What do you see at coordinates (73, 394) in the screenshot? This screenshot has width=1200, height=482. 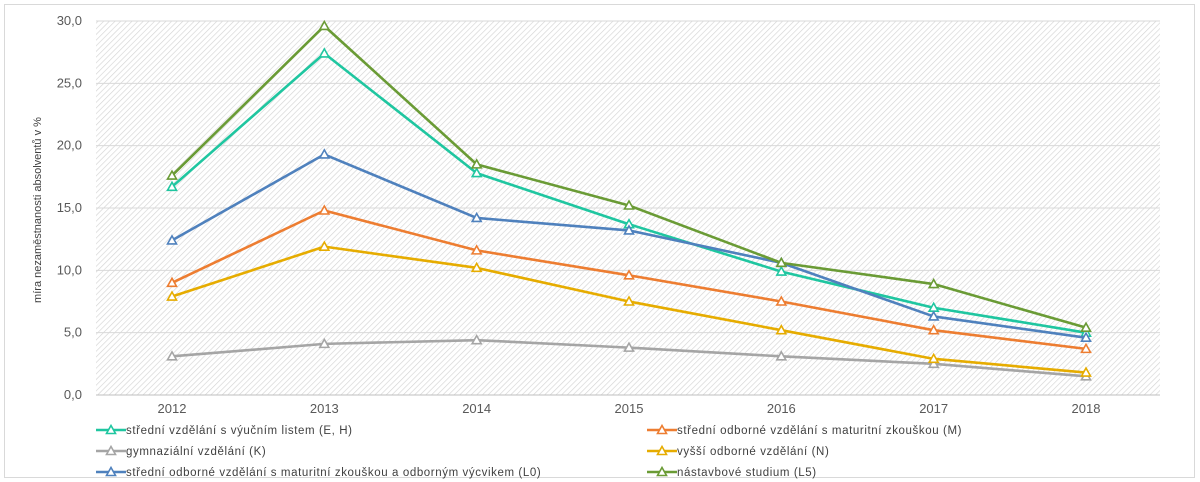 I see `y-tick-label: 0,0` at bounding box center [73, 394].